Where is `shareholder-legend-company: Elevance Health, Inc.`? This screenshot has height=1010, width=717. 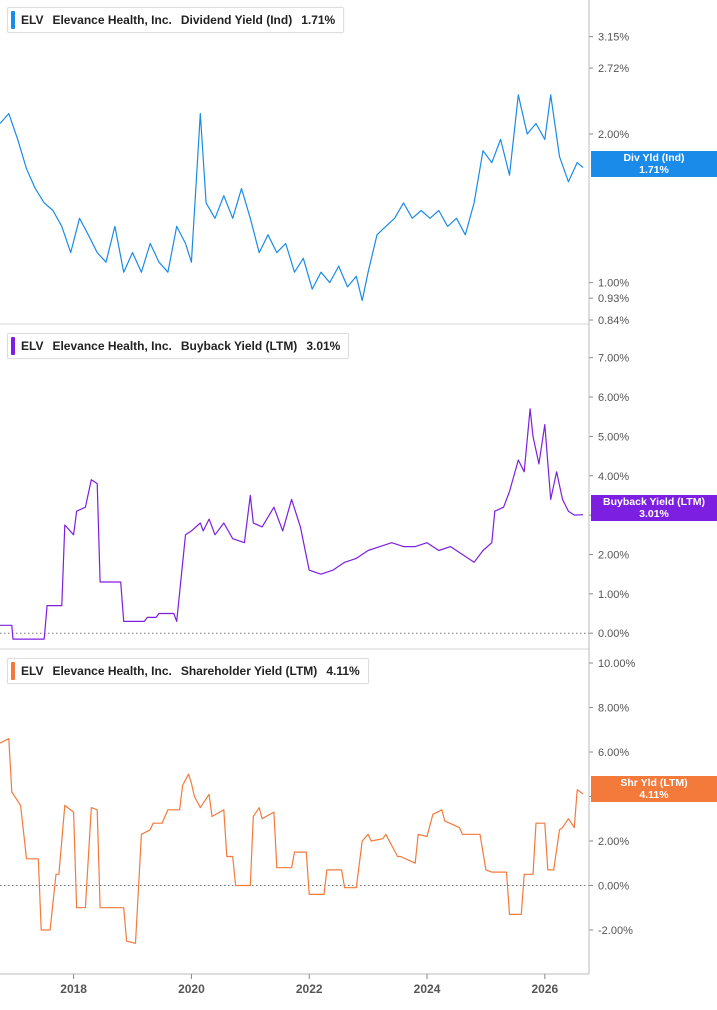
shareholder-legend-company: Elevance Health, Inc. is located at coordinates (112, 671).